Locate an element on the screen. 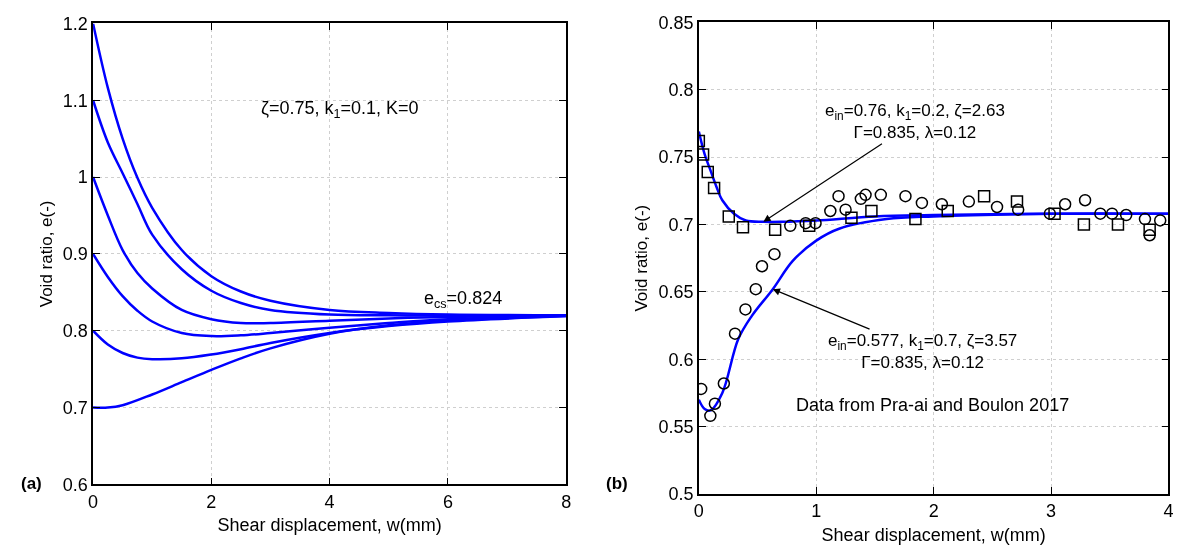 The image size is (1184, 556). x-tick-label: 6 is located at coordinates (447, 501).